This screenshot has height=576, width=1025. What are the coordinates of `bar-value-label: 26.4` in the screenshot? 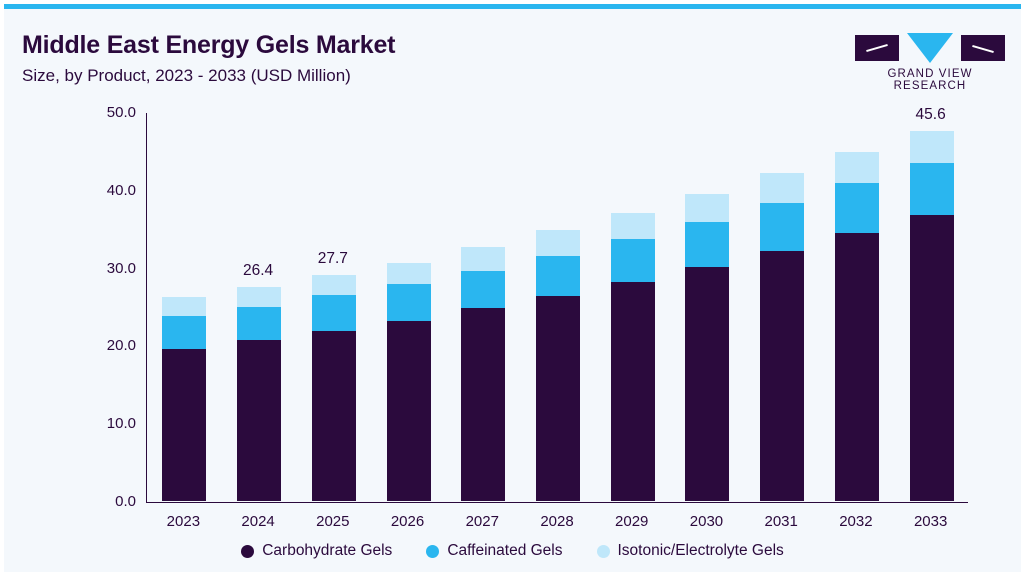 It's located at (258, 271).